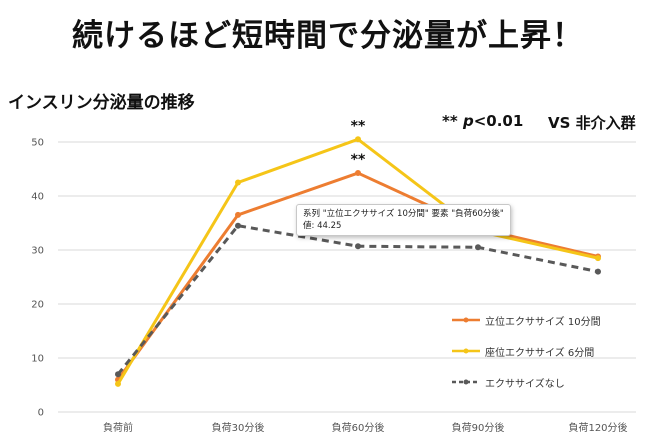 This screenshot has width=656, height=435. Describe the element at coordinates (37, 251) in the screenshot. I see `y-tick-label-3: 30` at that location.